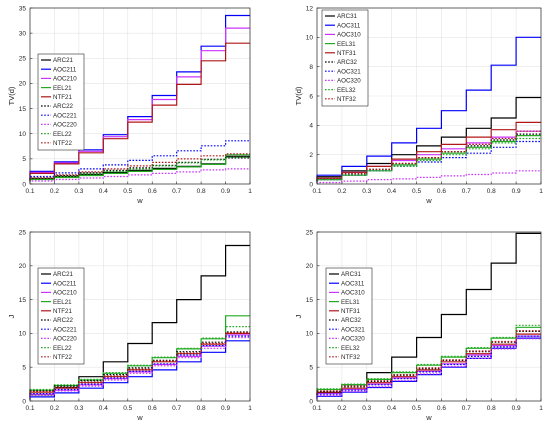 The image size is (550, 426). I want to click on y-tick-label: 35, so click(23, 8).